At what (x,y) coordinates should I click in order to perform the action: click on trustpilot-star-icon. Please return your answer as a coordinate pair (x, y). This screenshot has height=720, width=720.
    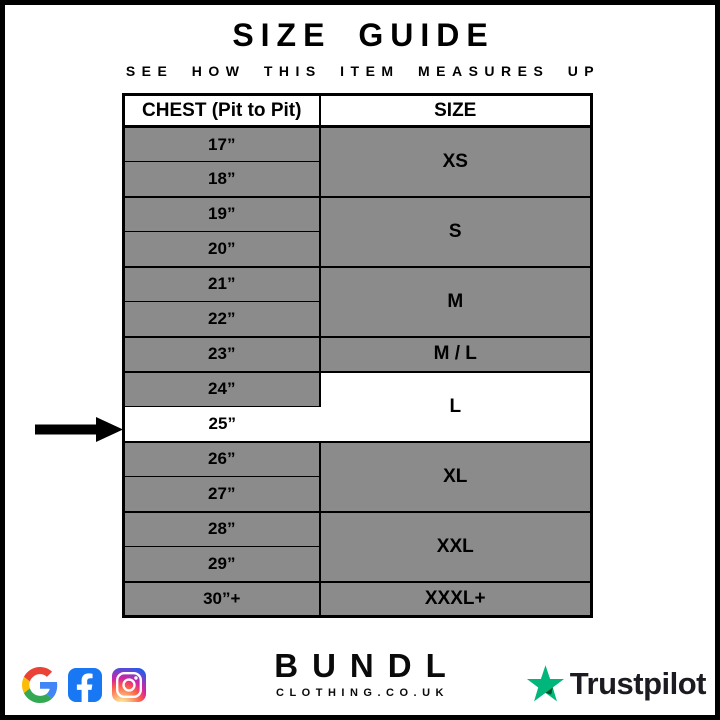
    Looking at the image, I should click on (545, 683).